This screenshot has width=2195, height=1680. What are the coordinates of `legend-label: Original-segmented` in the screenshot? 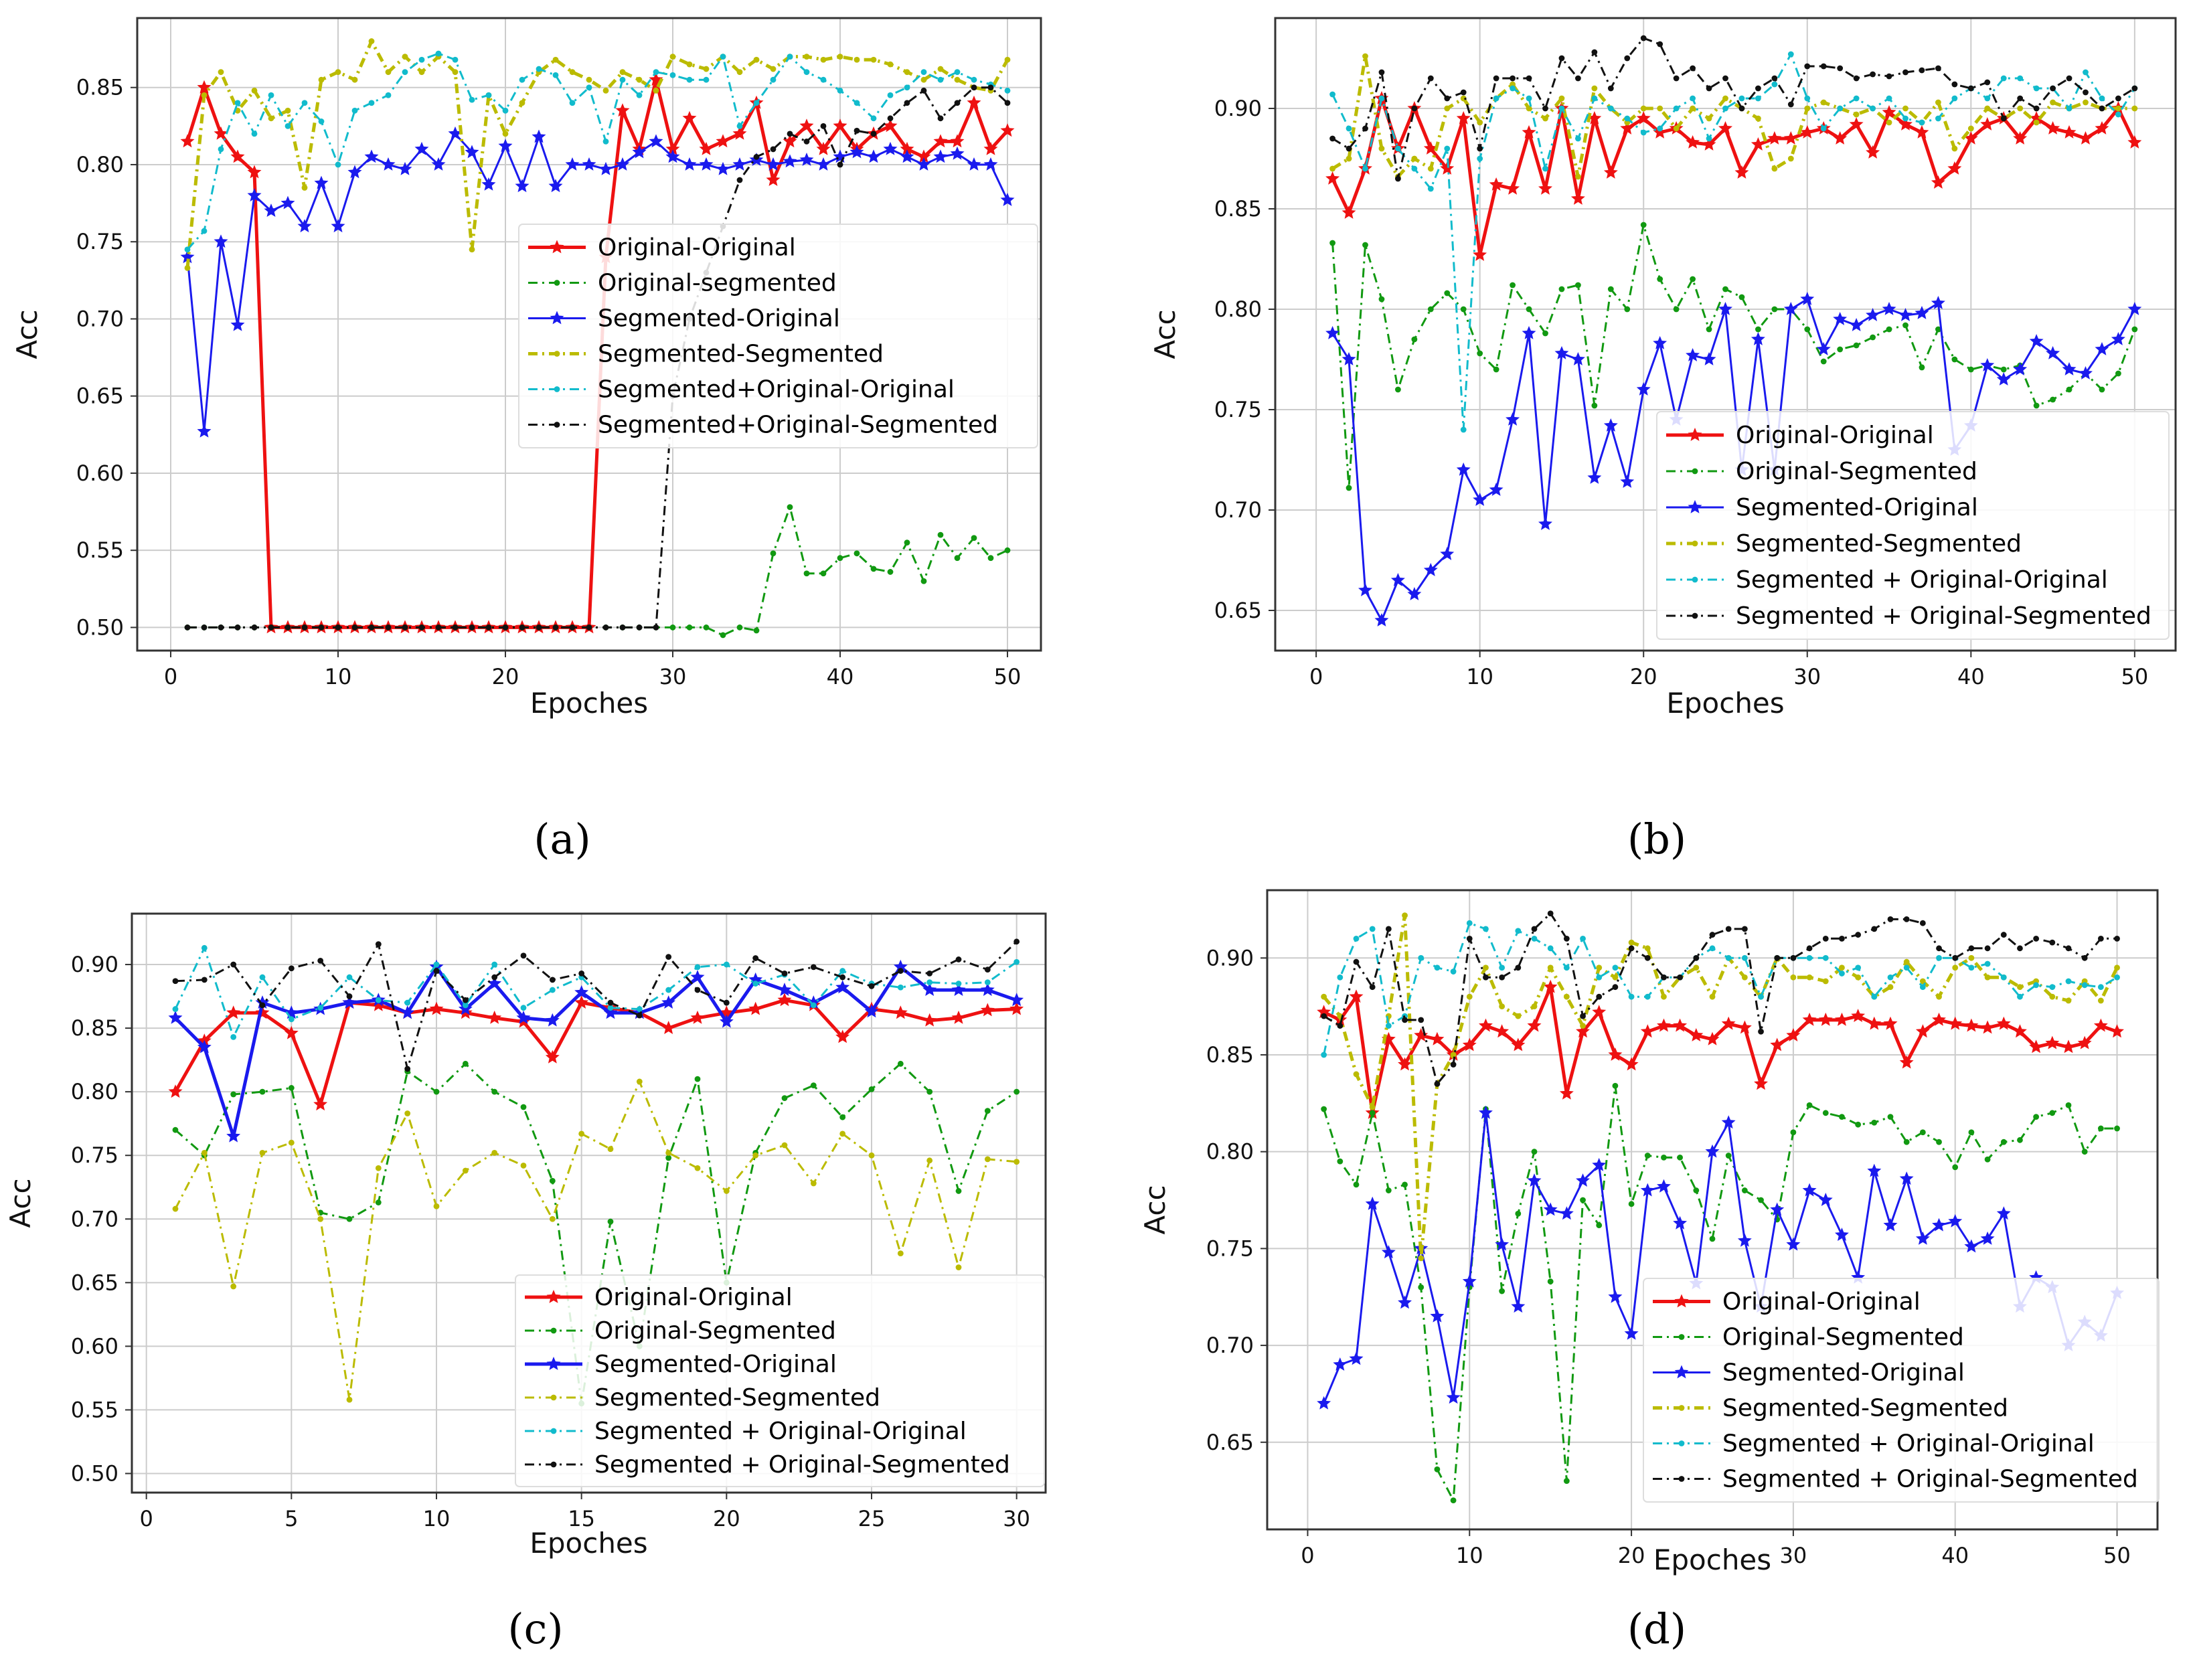 It's located at (717, 283).